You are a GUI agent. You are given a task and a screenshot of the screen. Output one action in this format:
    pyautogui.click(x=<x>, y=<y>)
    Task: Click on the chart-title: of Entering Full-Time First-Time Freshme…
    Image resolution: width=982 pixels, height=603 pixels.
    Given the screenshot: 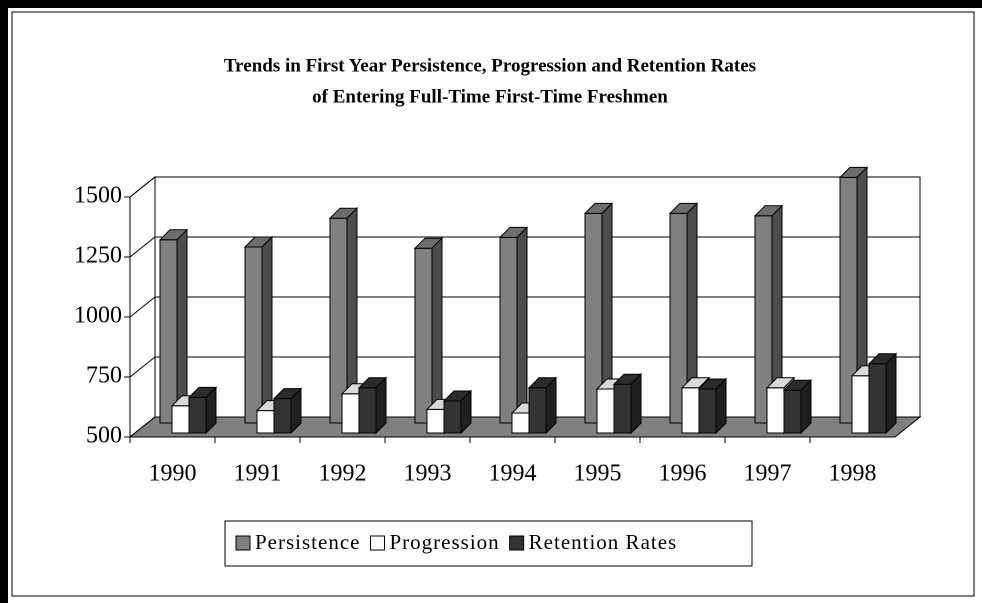 What is the action you would take?
    pyautogui.click(x=490, y=96)
    